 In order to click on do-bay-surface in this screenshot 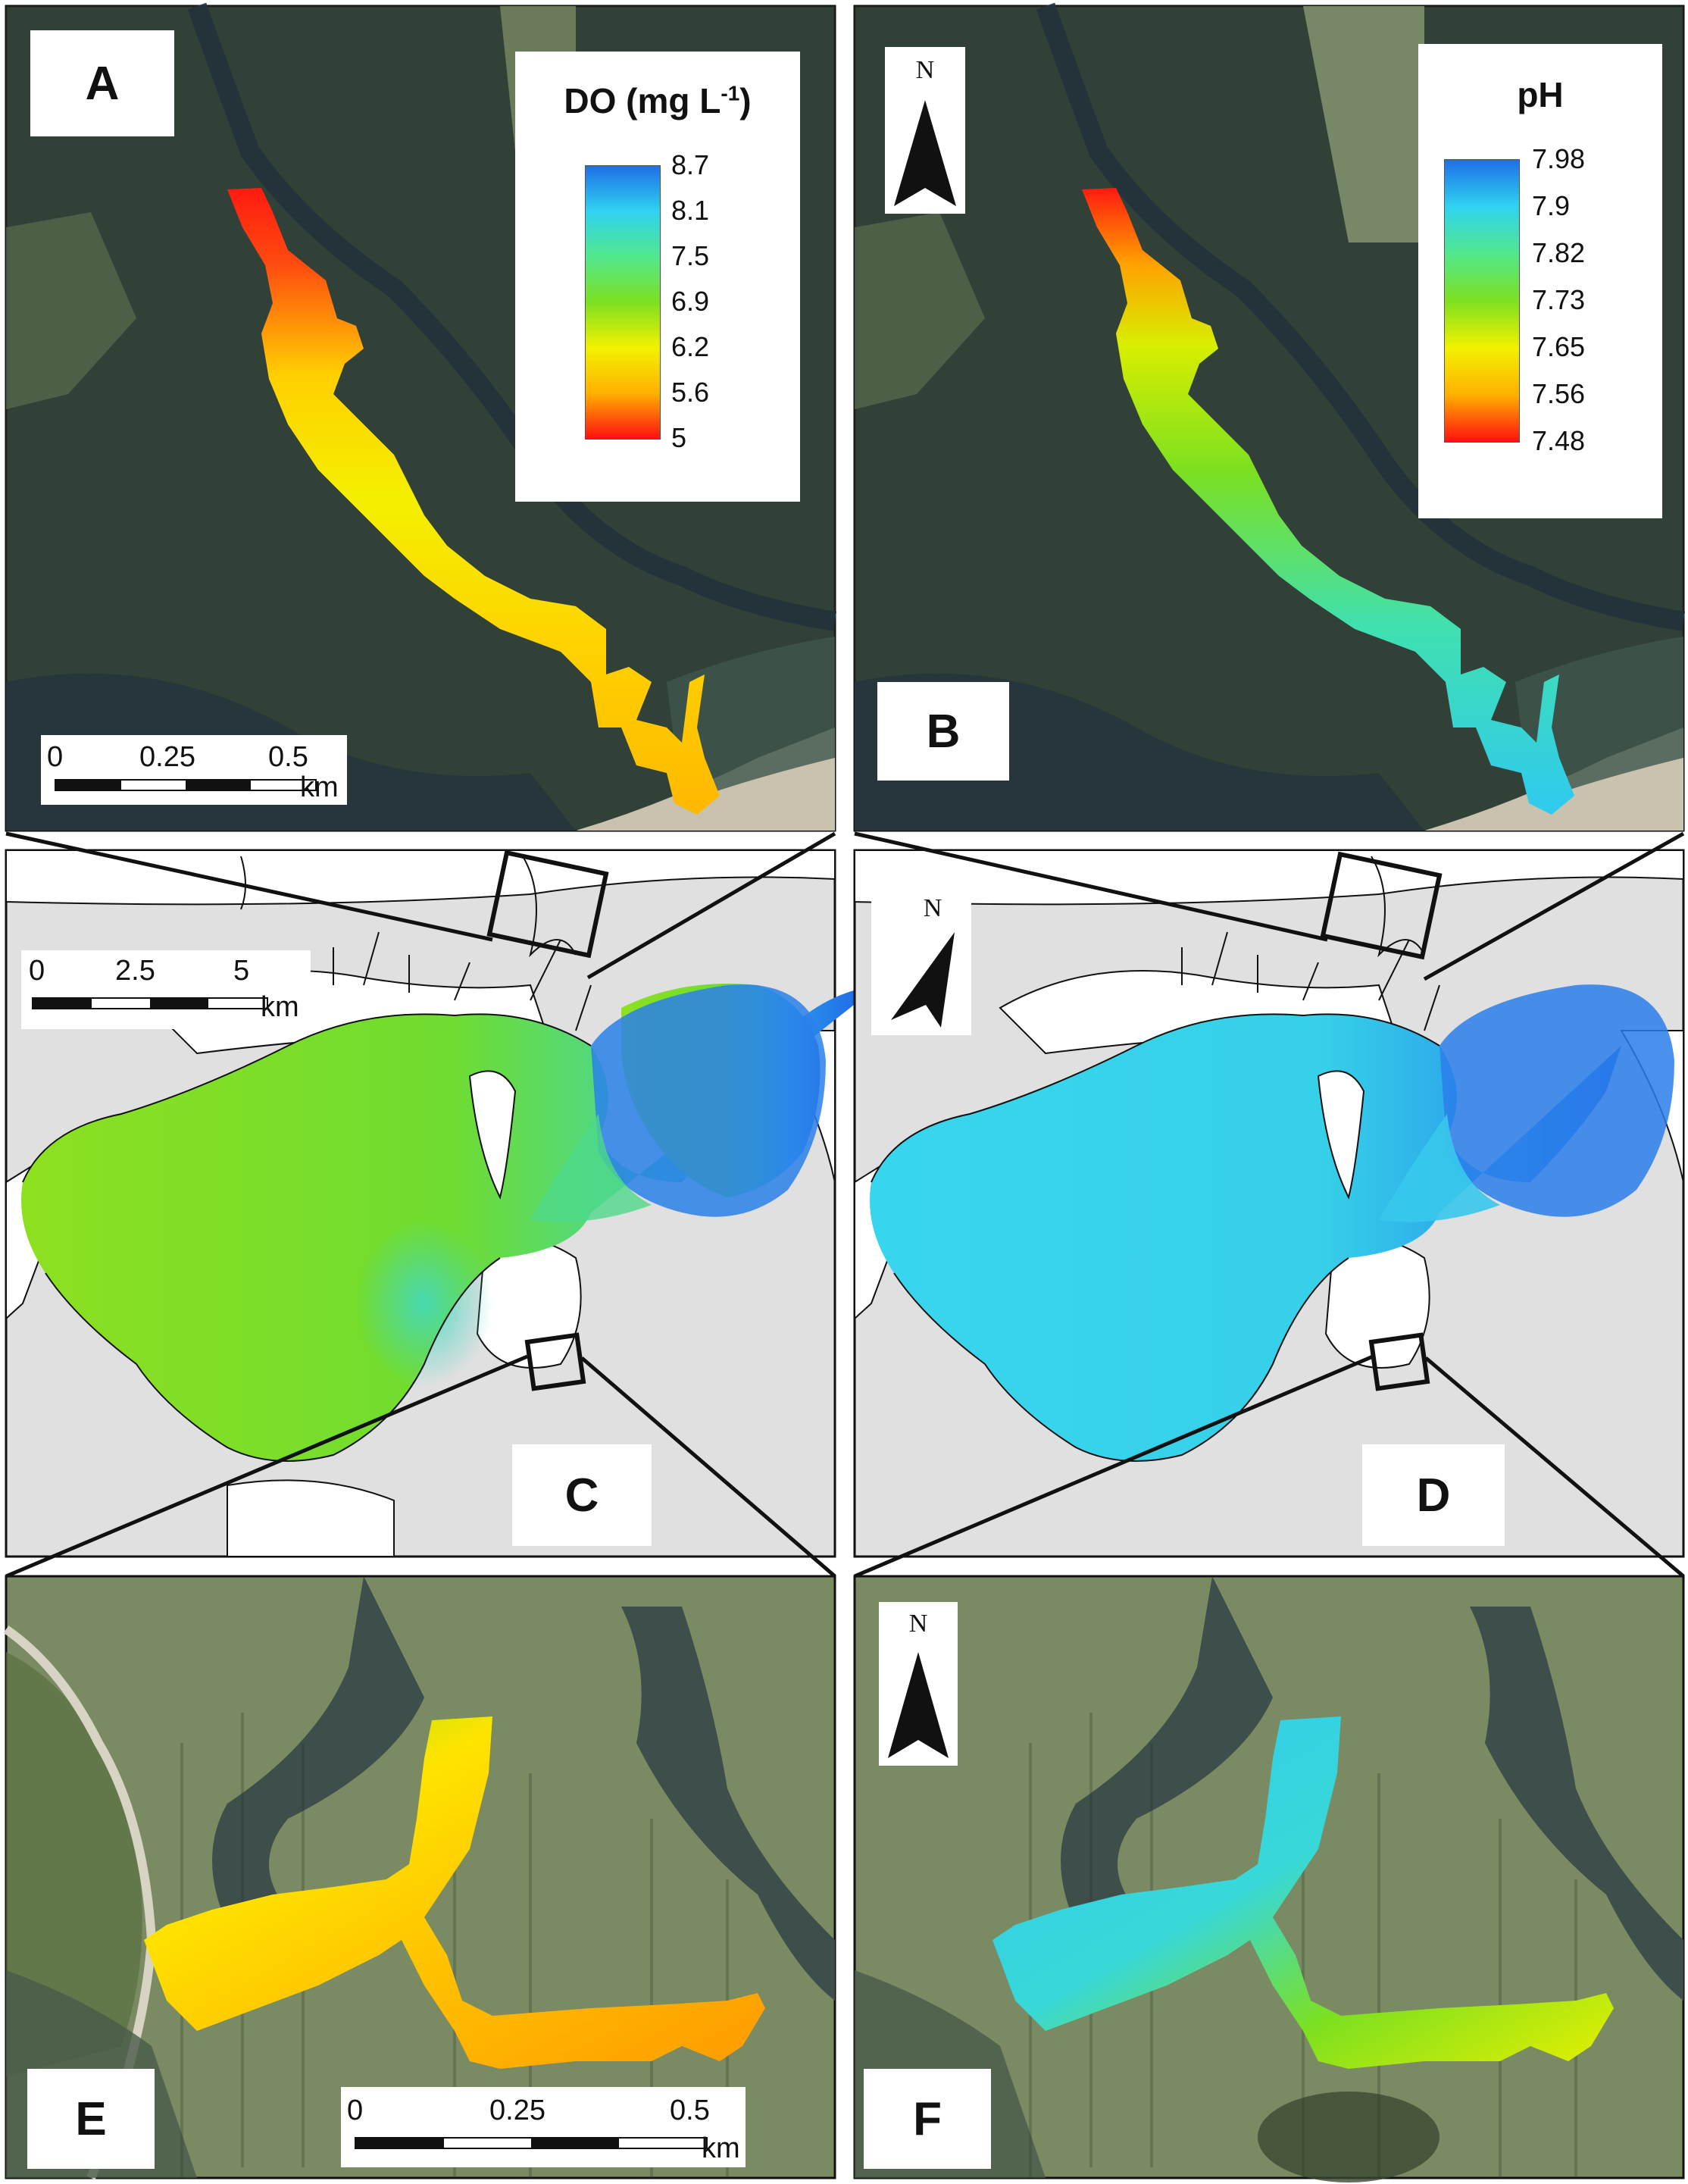, I will do `click(450, 1223)`.